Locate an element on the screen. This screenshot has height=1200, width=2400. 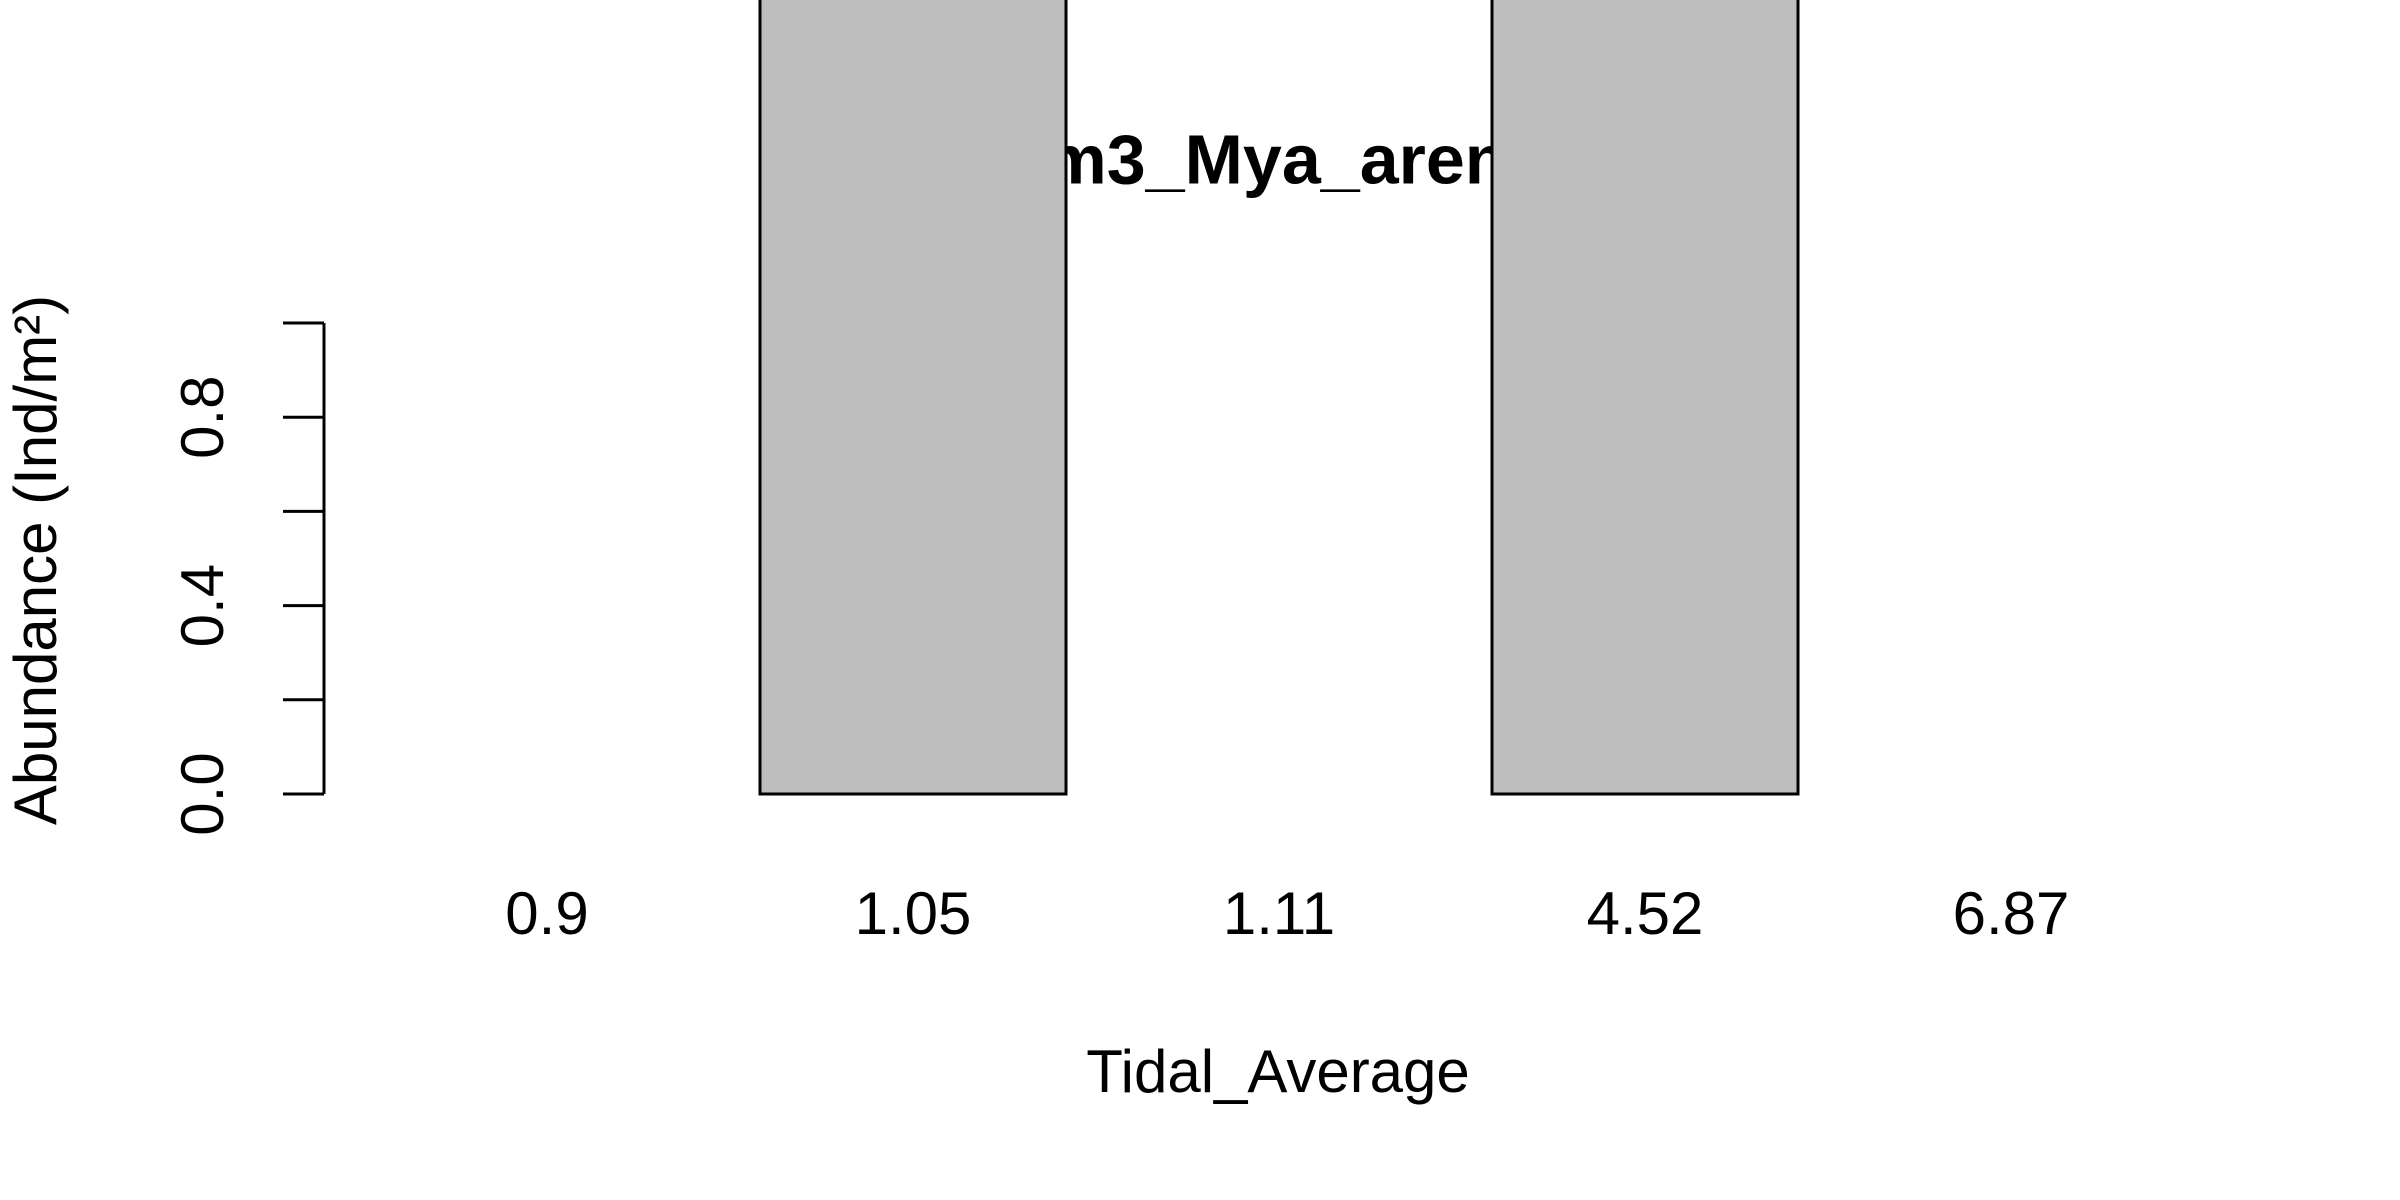
x-tick-label: 4.52 is located at coordinates (1645, 913).